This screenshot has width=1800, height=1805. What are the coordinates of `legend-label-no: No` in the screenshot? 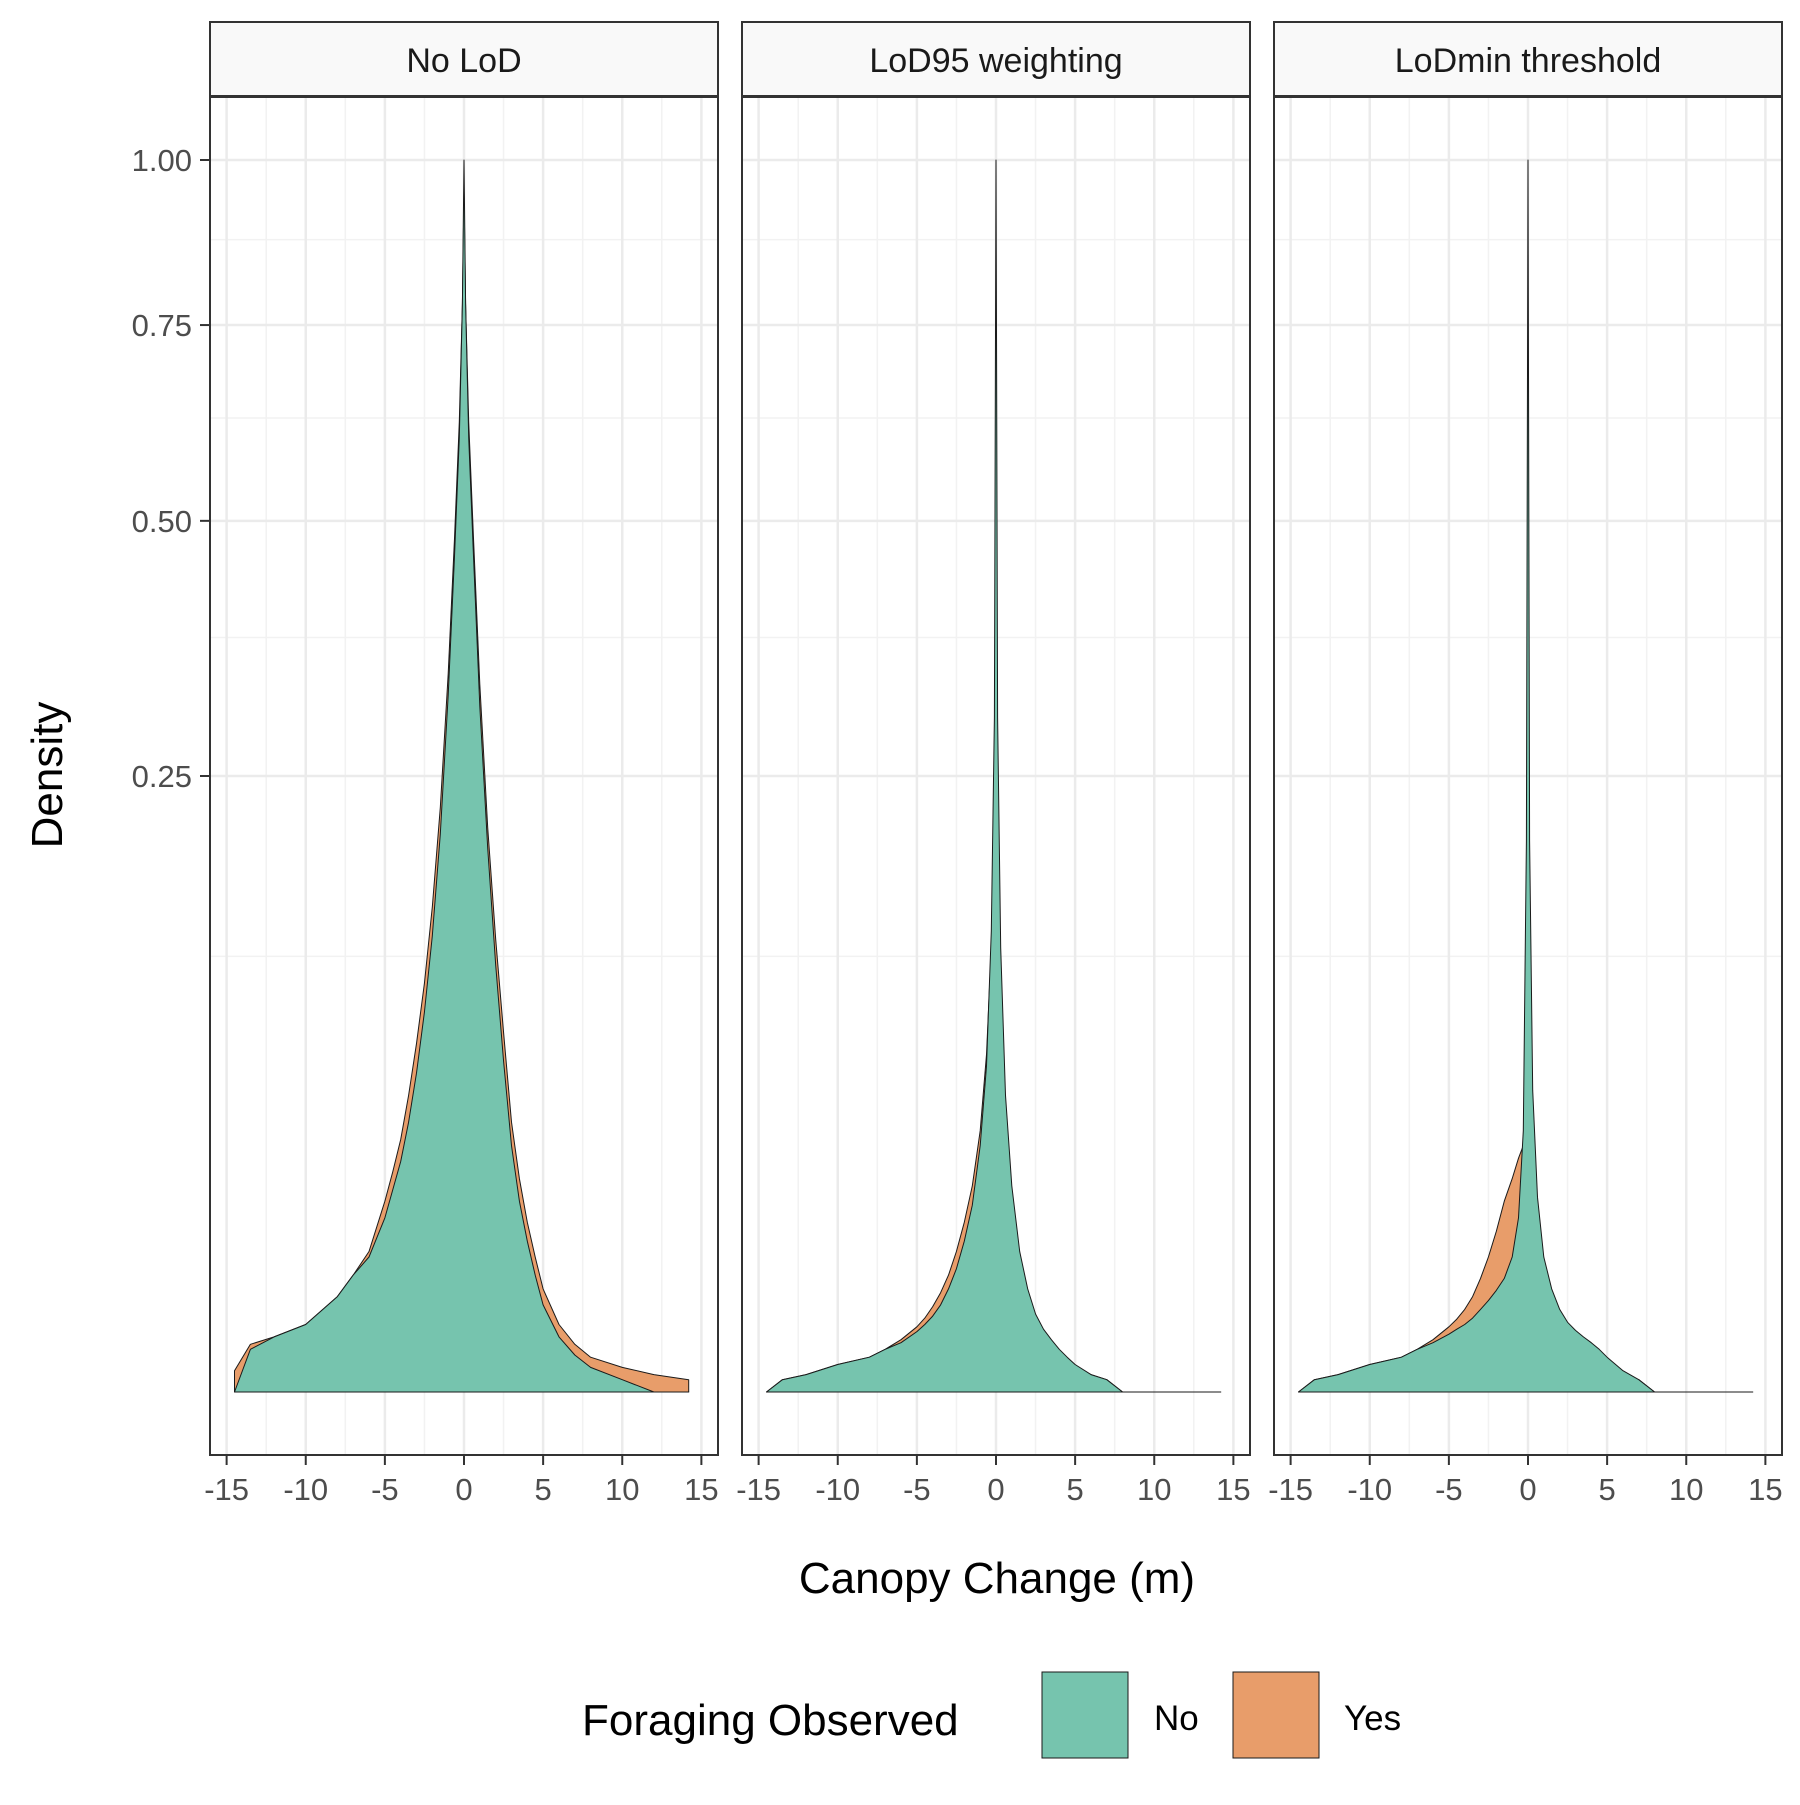 It's located at (1176, 1718).